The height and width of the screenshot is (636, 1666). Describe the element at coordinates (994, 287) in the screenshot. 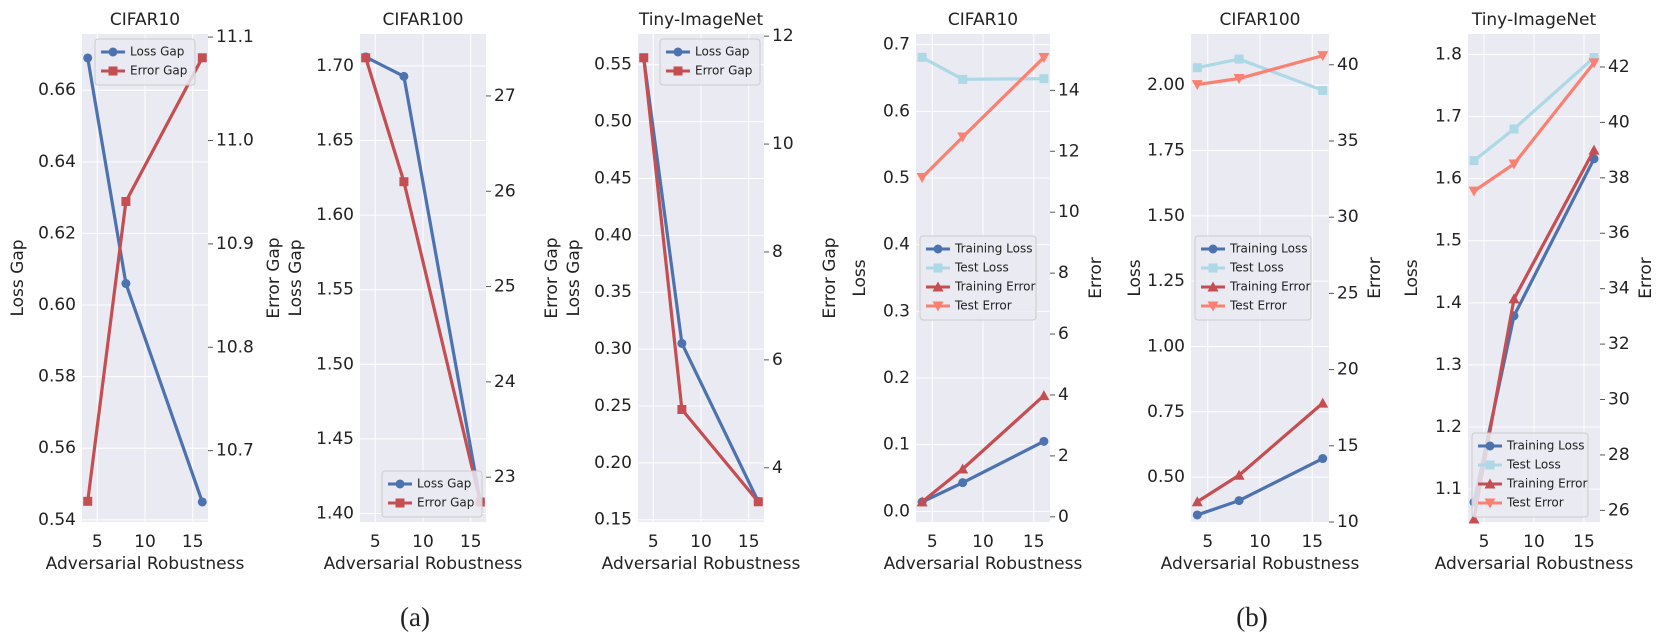

I see `legend-label: Training Error` at that location.